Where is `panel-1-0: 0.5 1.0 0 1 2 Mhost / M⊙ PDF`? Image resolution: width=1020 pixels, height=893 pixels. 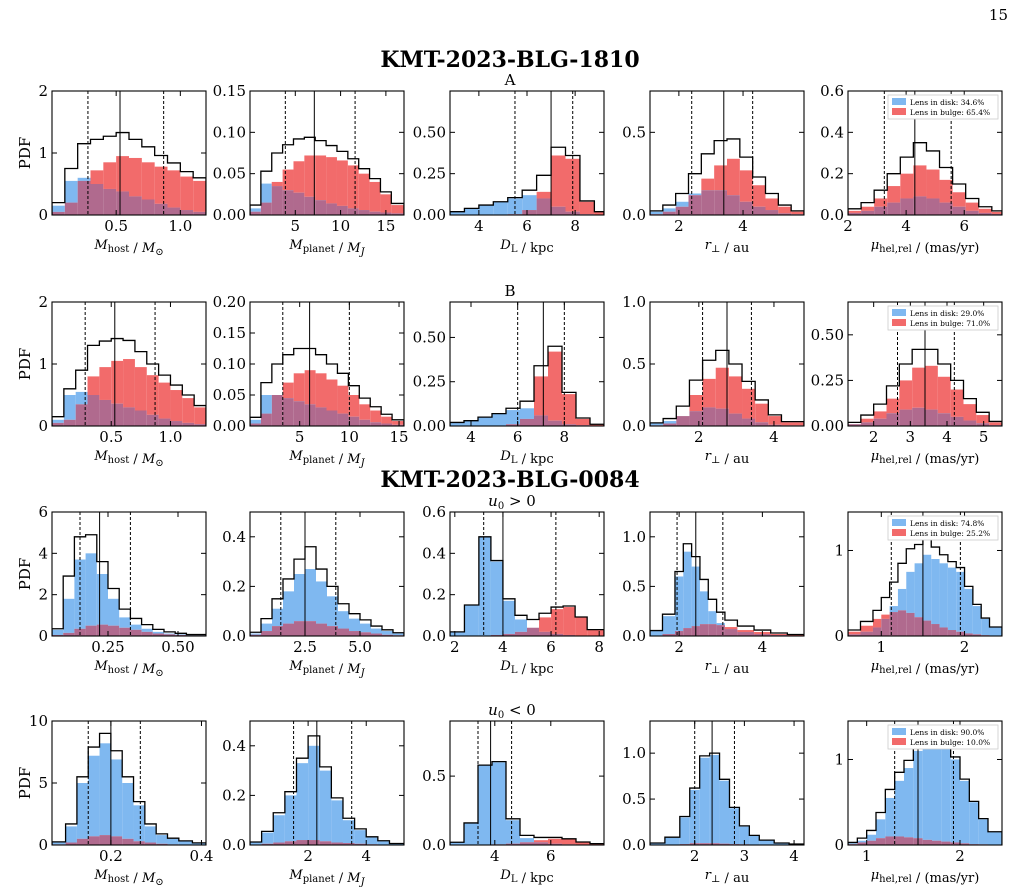
panel-1-0: 0.5 1.0 0 1 2 Mhost / M⊙ PDF is located at coordinates (111, 381).